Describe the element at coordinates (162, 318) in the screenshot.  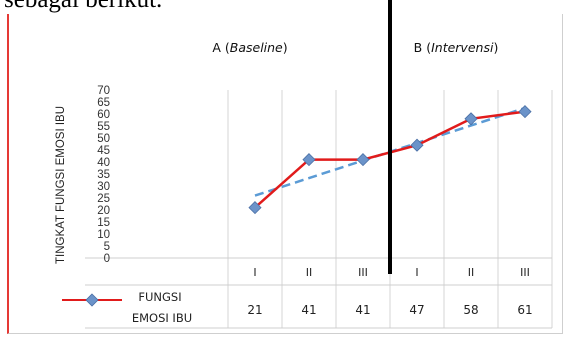
I see `legend-label-line2: EMOSI IBU` at that location.